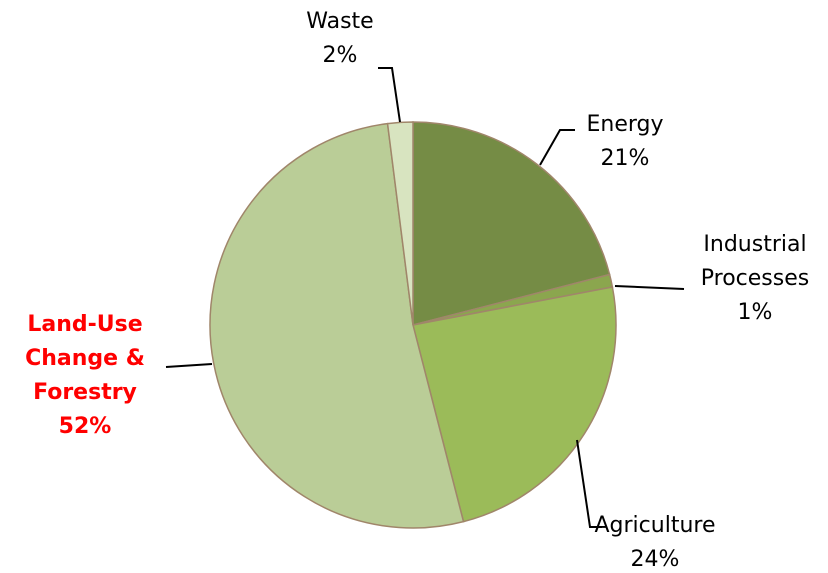 This screenshot has height=573, width=828. Describe the element at coordinates (755, 312) in the screenshot. I see `value-label: 1%` at that location.